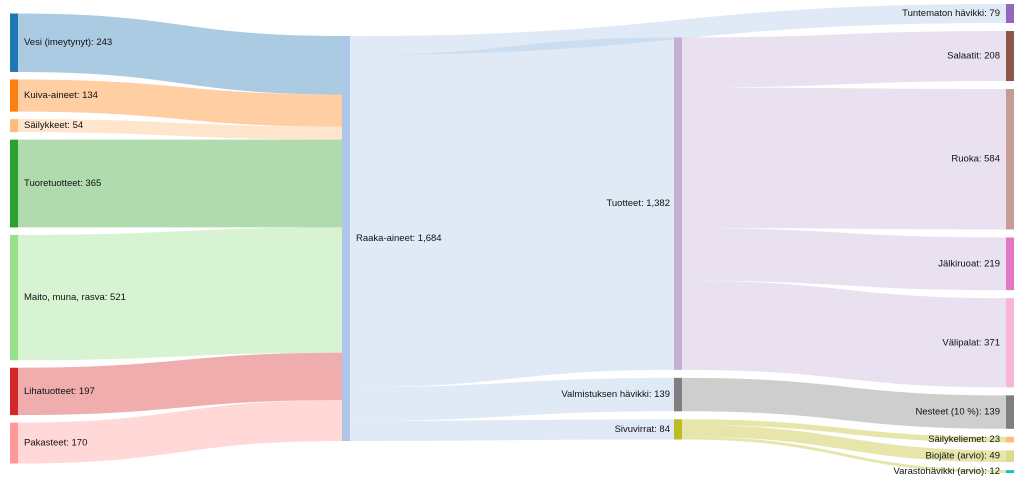 The height and width of the screenshot is (477, 1024). What do you see at coordinates (642, 429) in the screenshot?
I see `node-label-sivuvirrat: Sivuvirrat: 84` at bounding box center [642, 429].